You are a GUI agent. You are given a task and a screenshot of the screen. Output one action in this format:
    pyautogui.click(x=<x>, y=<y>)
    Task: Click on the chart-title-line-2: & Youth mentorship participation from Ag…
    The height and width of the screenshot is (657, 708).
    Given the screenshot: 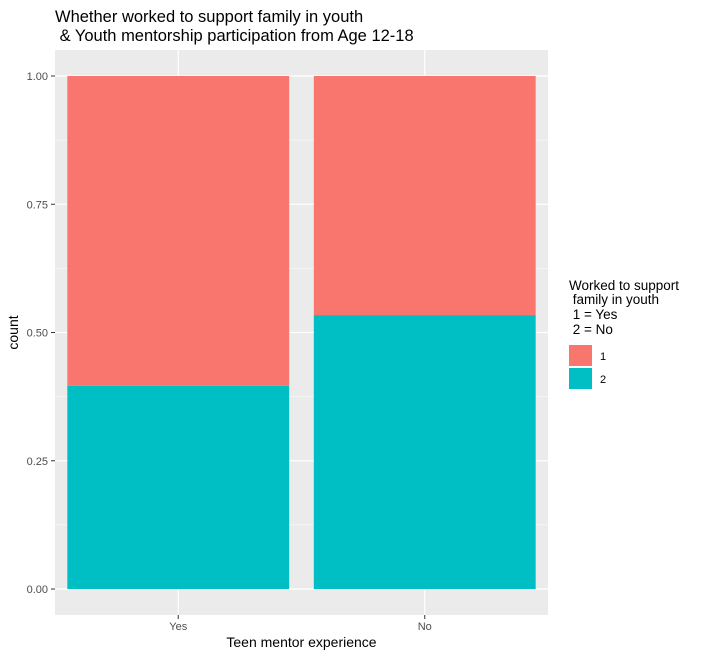 What is the action you would take?
    pyautogui.click(x=234, y=36)
    